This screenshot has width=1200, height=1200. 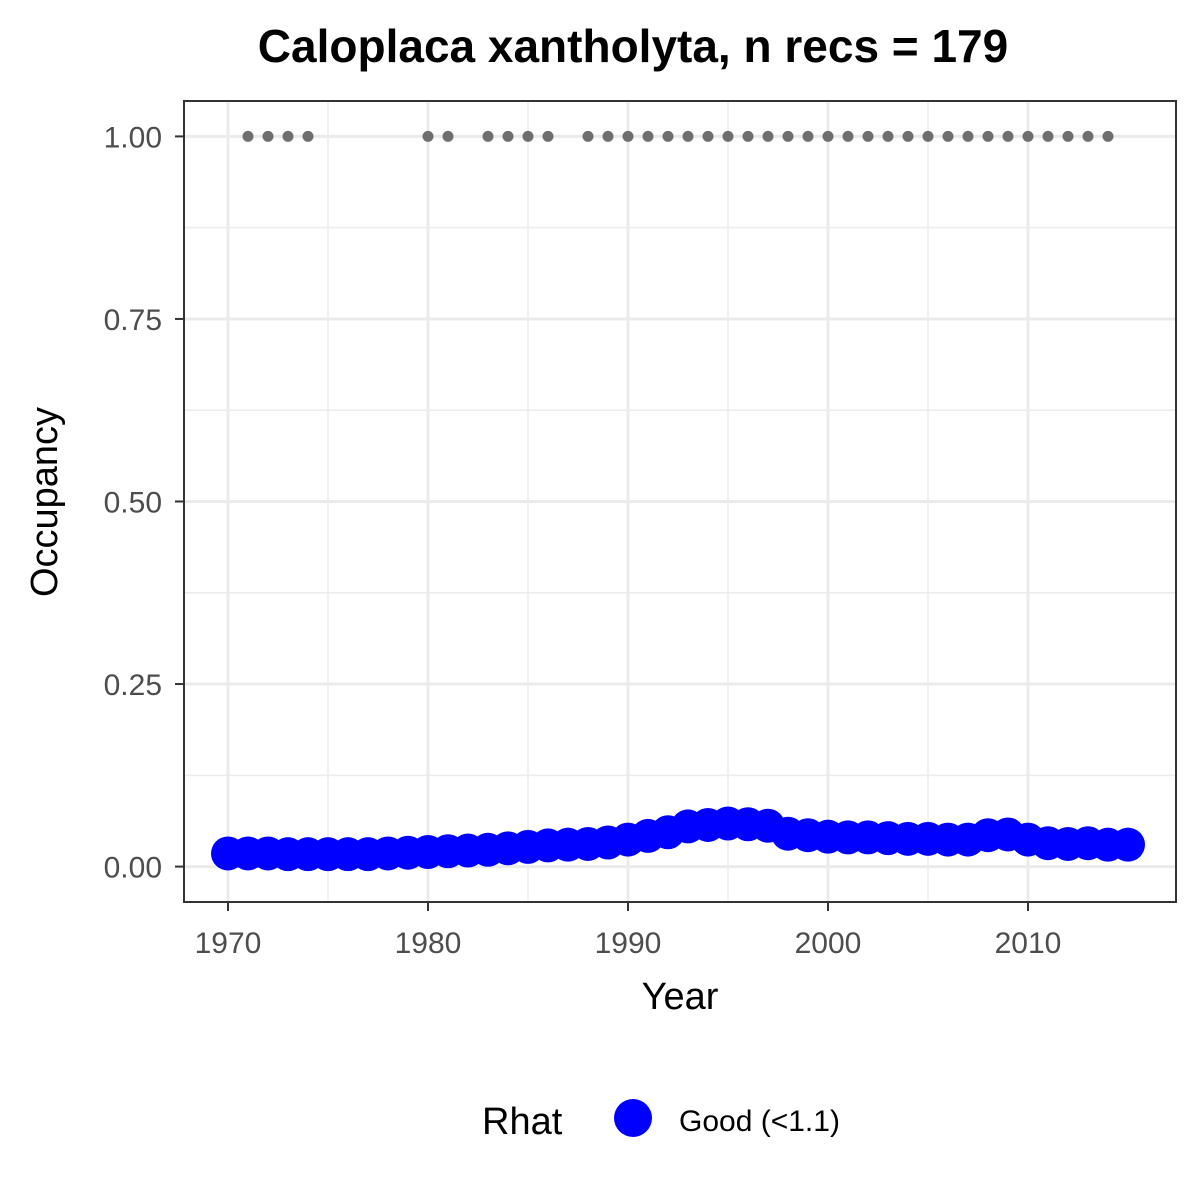 I want to click on y-axis: 0.00 0.25 0.50 0.75 1.00, so click(x=144, y=503).